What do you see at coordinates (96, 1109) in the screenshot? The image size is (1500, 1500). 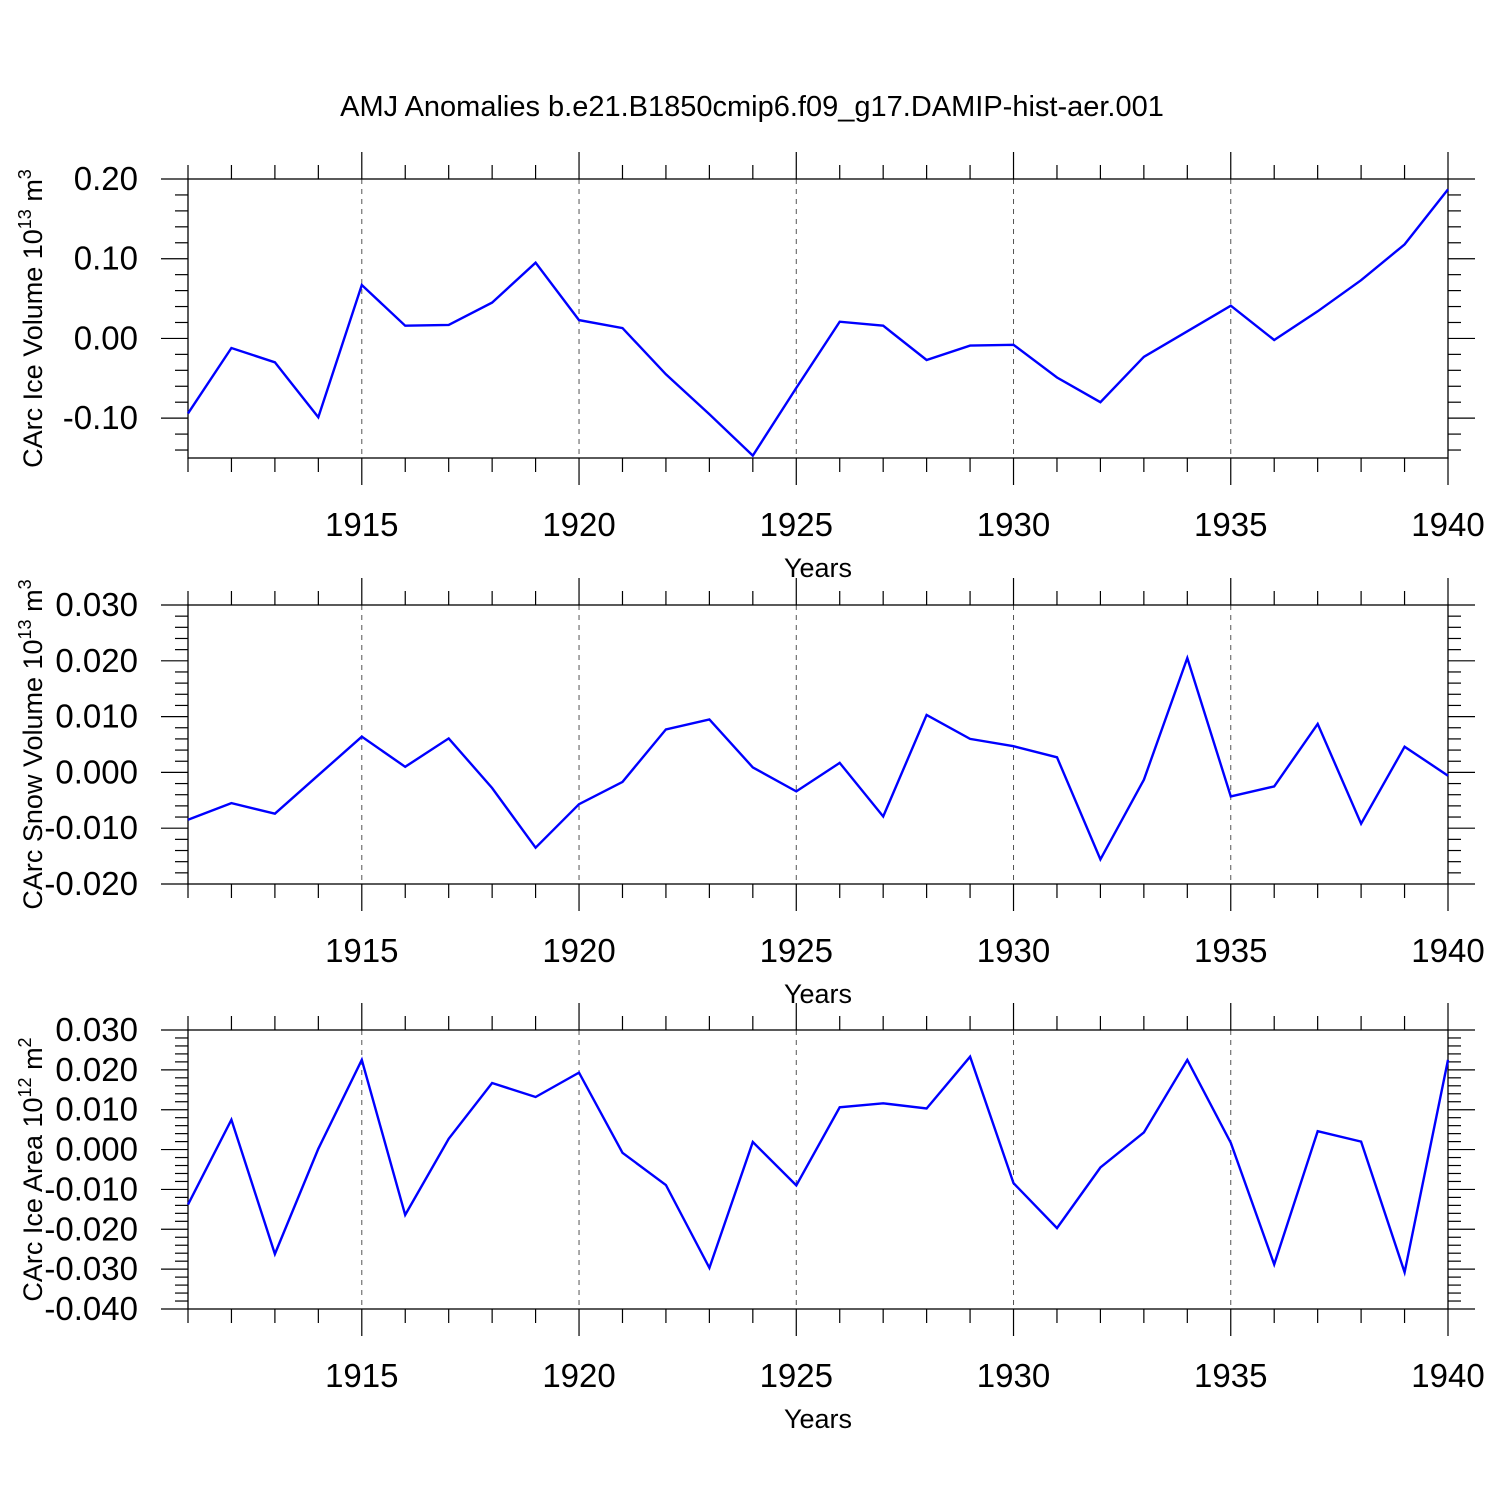 I see `y-tick-label: 0.010` at bounding box center [96, 1109].